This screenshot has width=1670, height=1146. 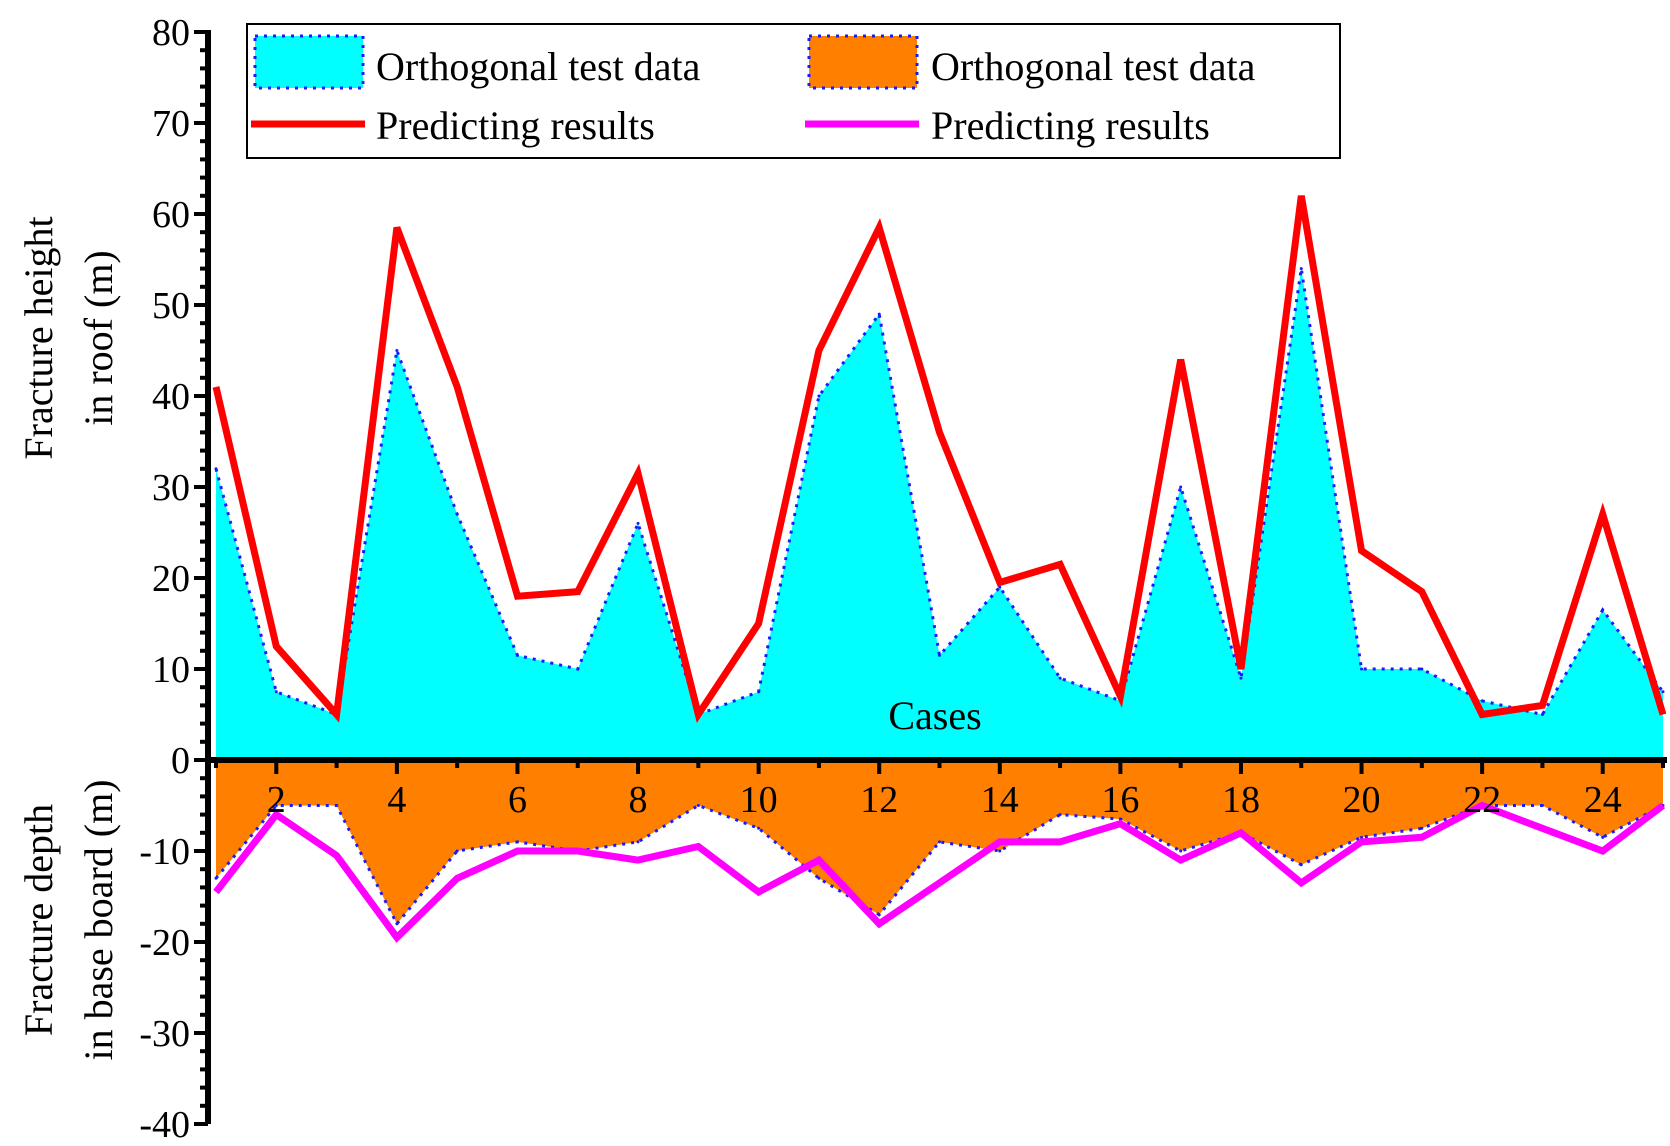 I want to click on legend-swatch-cyan, so click(x=309, y=62).